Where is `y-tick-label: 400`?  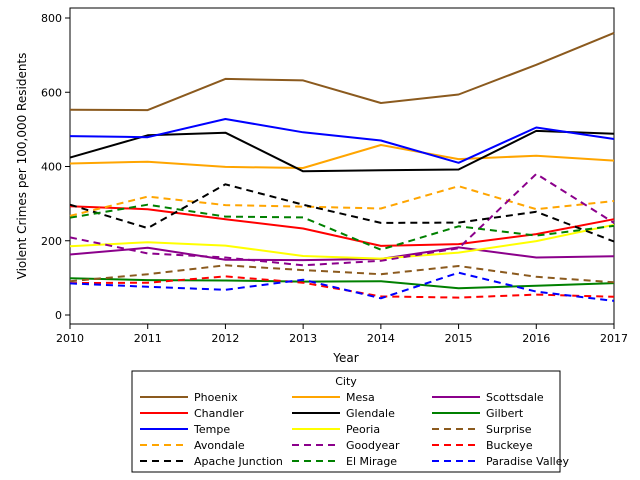 y-tick-label: 400 is located at coordinates (51, 167).